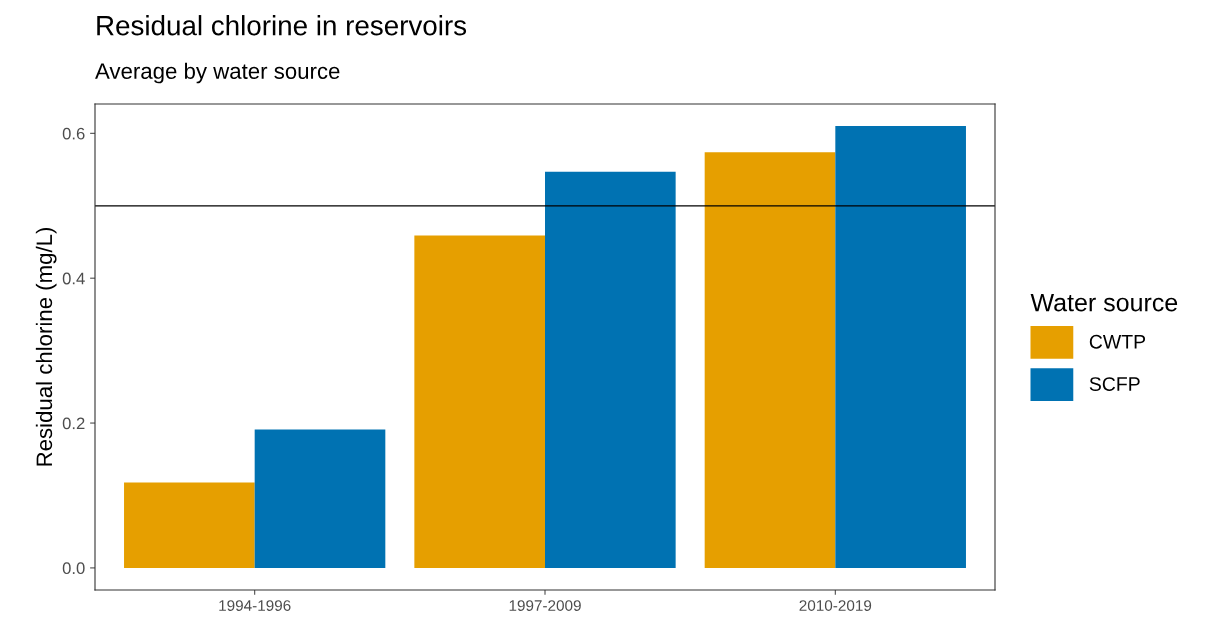  I want to click on y-tick-label: 0.2, so click(73, 423).